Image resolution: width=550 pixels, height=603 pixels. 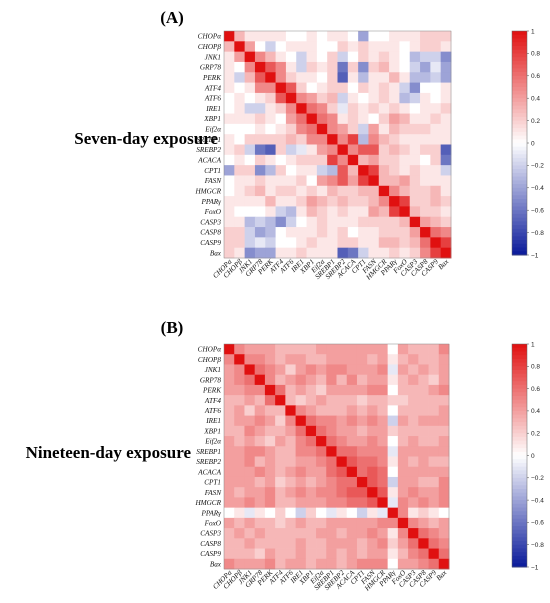 What do you see at coordinates (208, 462) in the screenshot?
I see `row-label-b-11: SREBP2` at bounding box center [208, 462].